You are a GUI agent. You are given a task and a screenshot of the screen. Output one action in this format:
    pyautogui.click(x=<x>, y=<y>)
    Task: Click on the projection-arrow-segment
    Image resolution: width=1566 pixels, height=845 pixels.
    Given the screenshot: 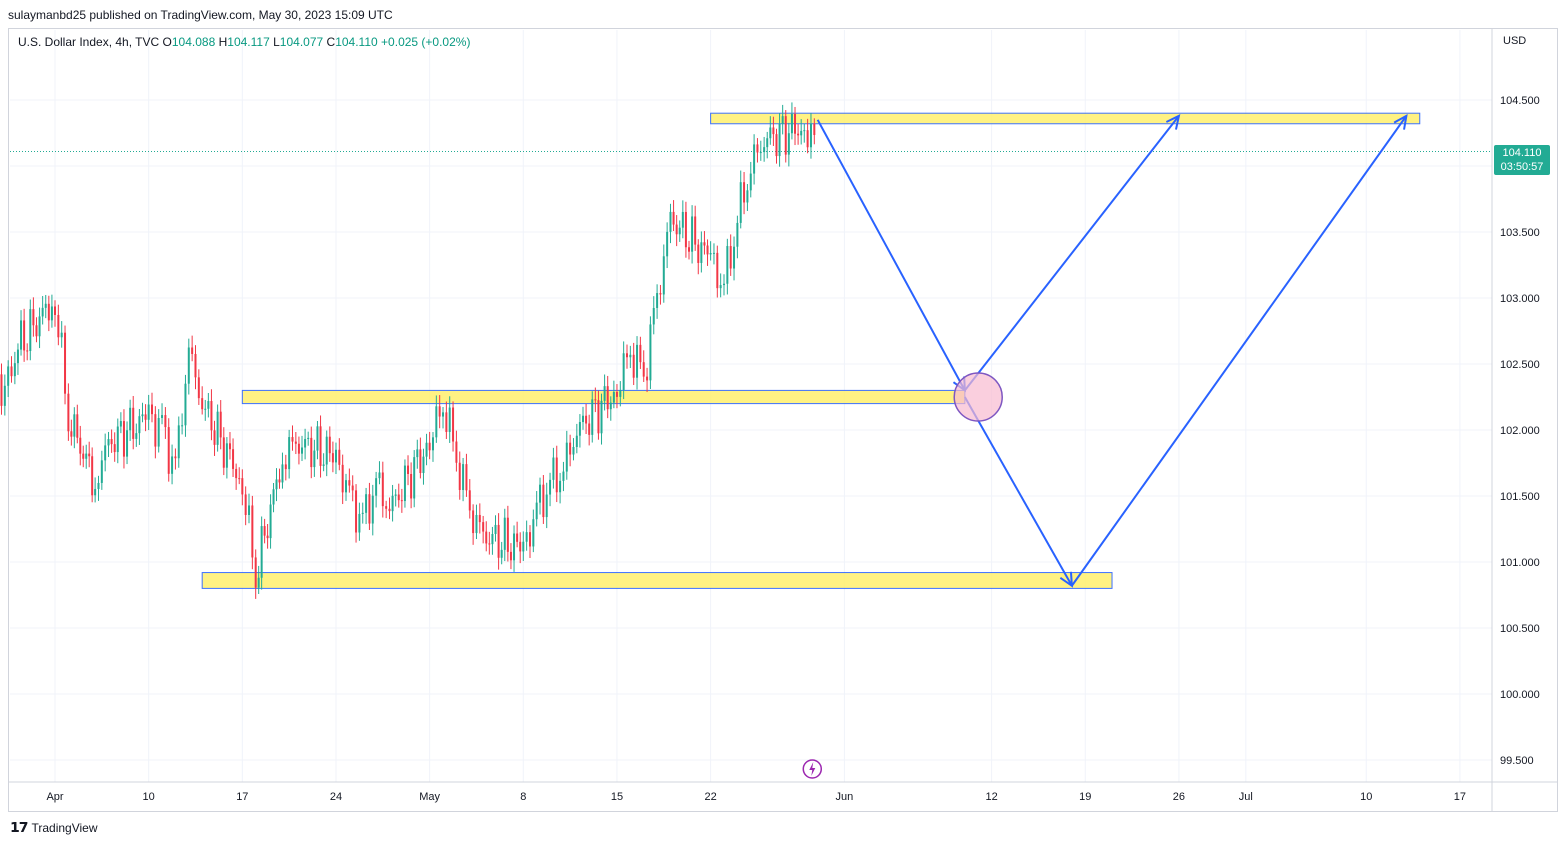 What is the action you would take?
    pyautogui.click(x=891, y=255)
    